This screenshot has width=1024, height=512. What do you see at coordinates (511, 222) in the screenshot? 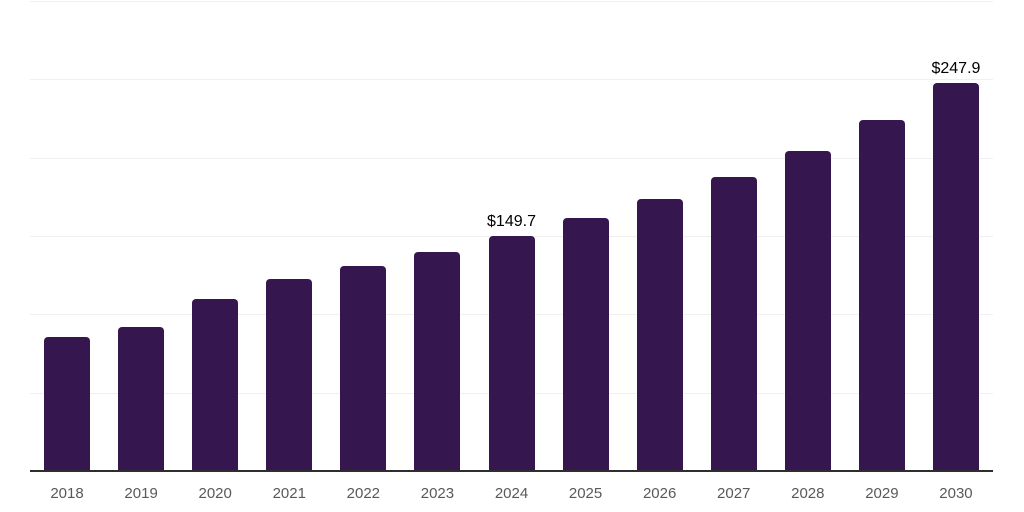
I see `bar-value-label-2024: $149.7` at bounding box center [511, 222].